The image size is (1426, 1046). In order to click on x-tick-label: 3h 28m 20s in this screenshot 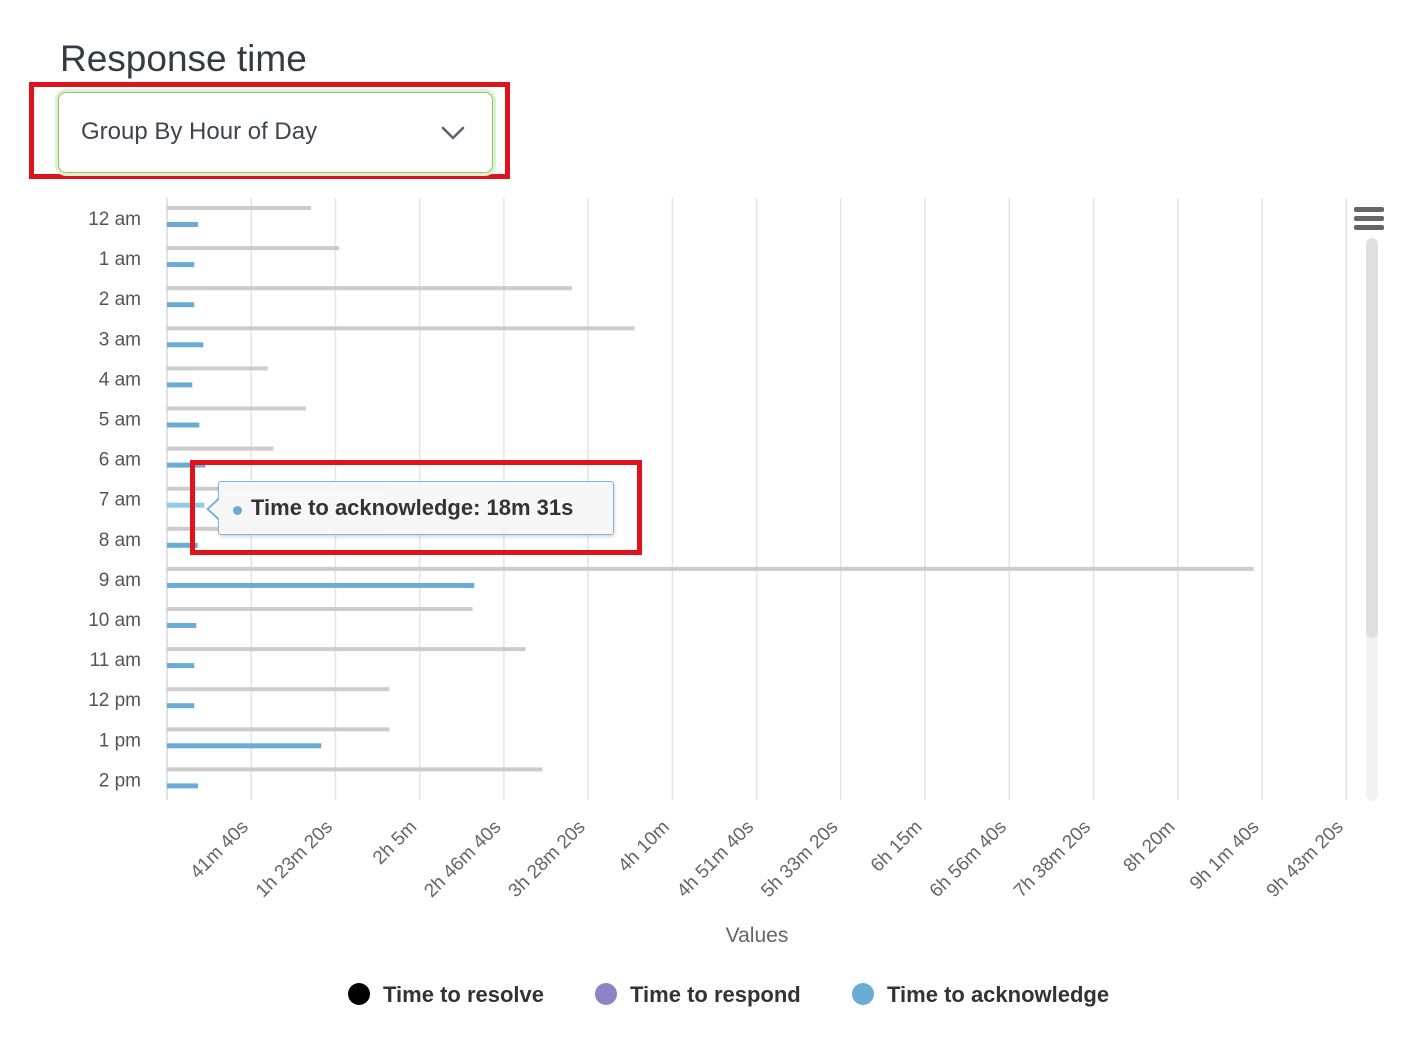, I will do `click(547, 859)`.